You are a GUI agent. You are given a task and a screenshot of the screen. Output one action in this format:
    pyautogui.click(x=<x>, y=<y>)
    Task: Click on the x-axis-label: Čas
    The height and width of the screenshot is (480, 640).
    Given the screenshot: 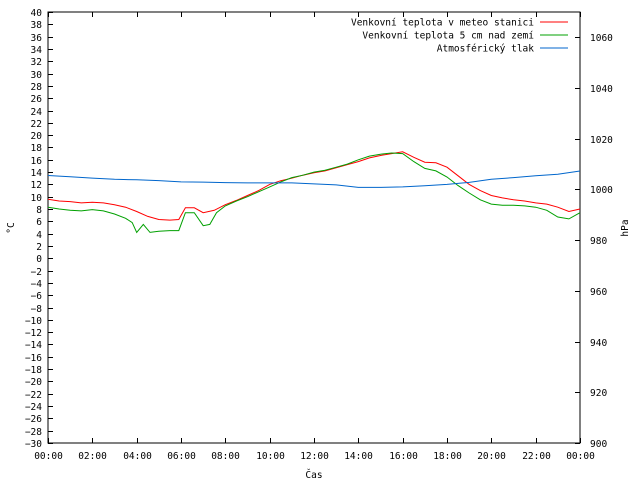 What is the action you would take?
    pyautogui.click(x=313, y=474)
    